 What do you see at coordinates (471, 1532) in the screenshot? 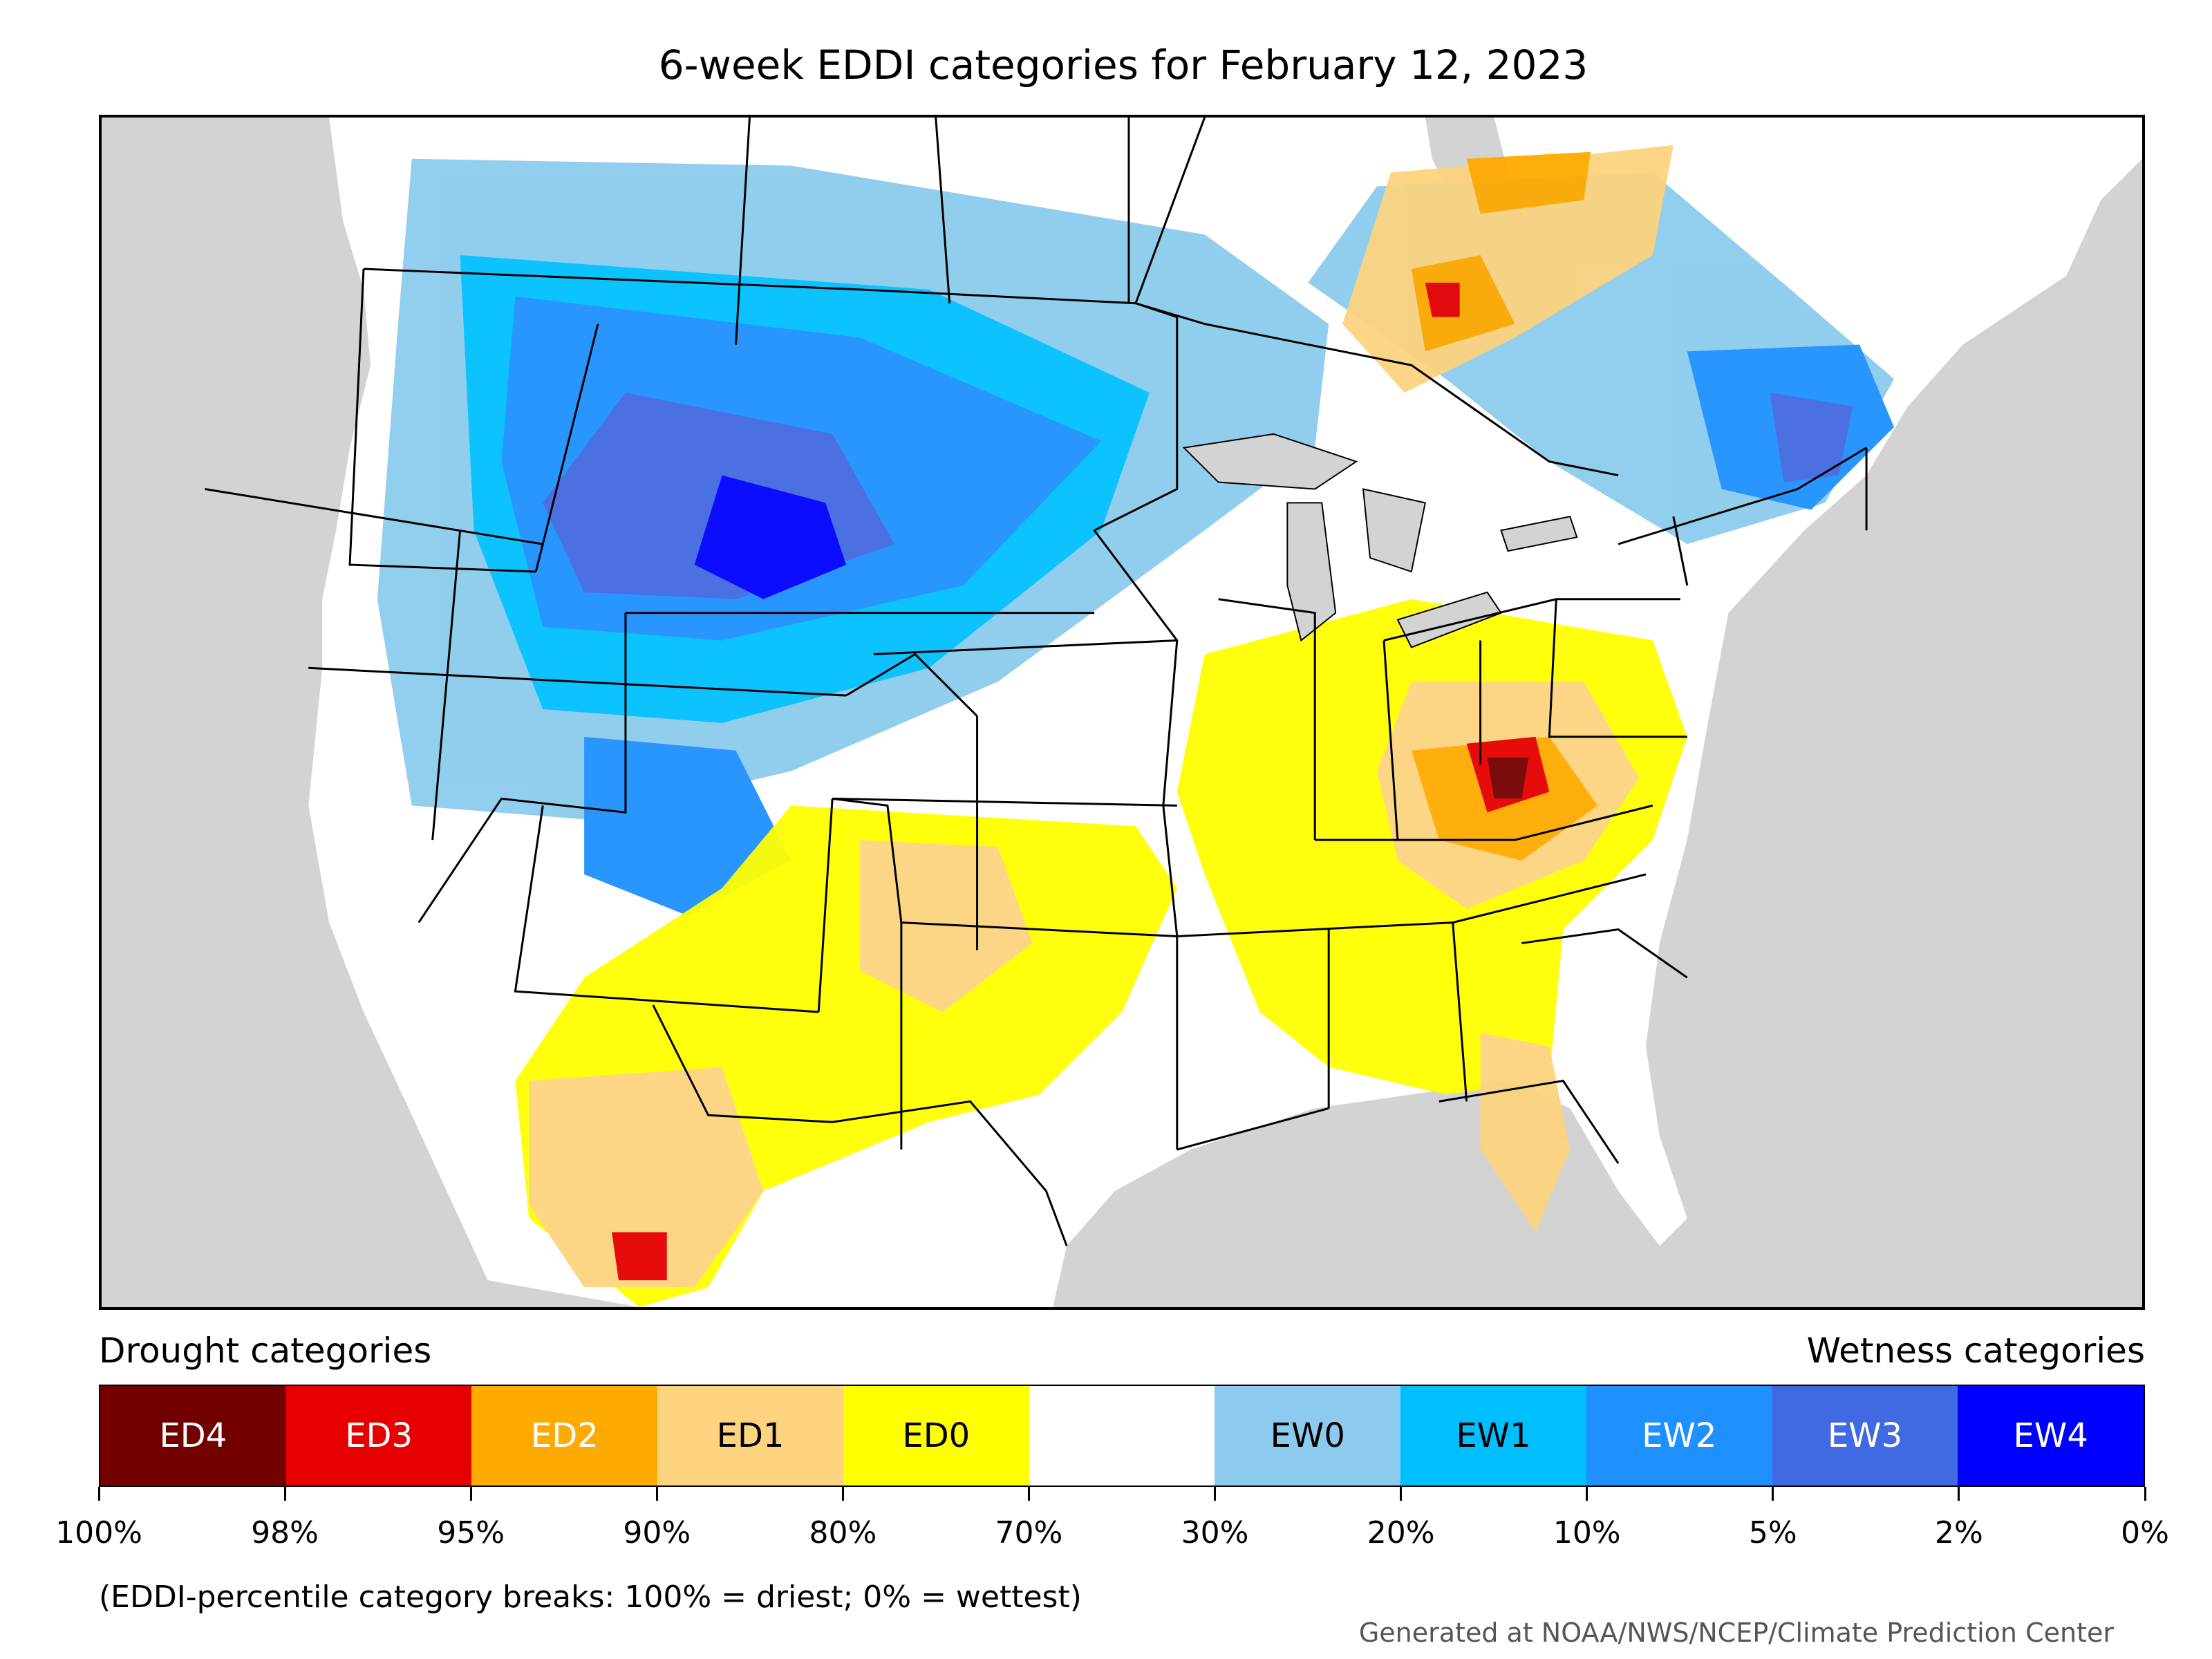
I see `colorbar-tick-label: 95%` at bounding box center [471, 1532].